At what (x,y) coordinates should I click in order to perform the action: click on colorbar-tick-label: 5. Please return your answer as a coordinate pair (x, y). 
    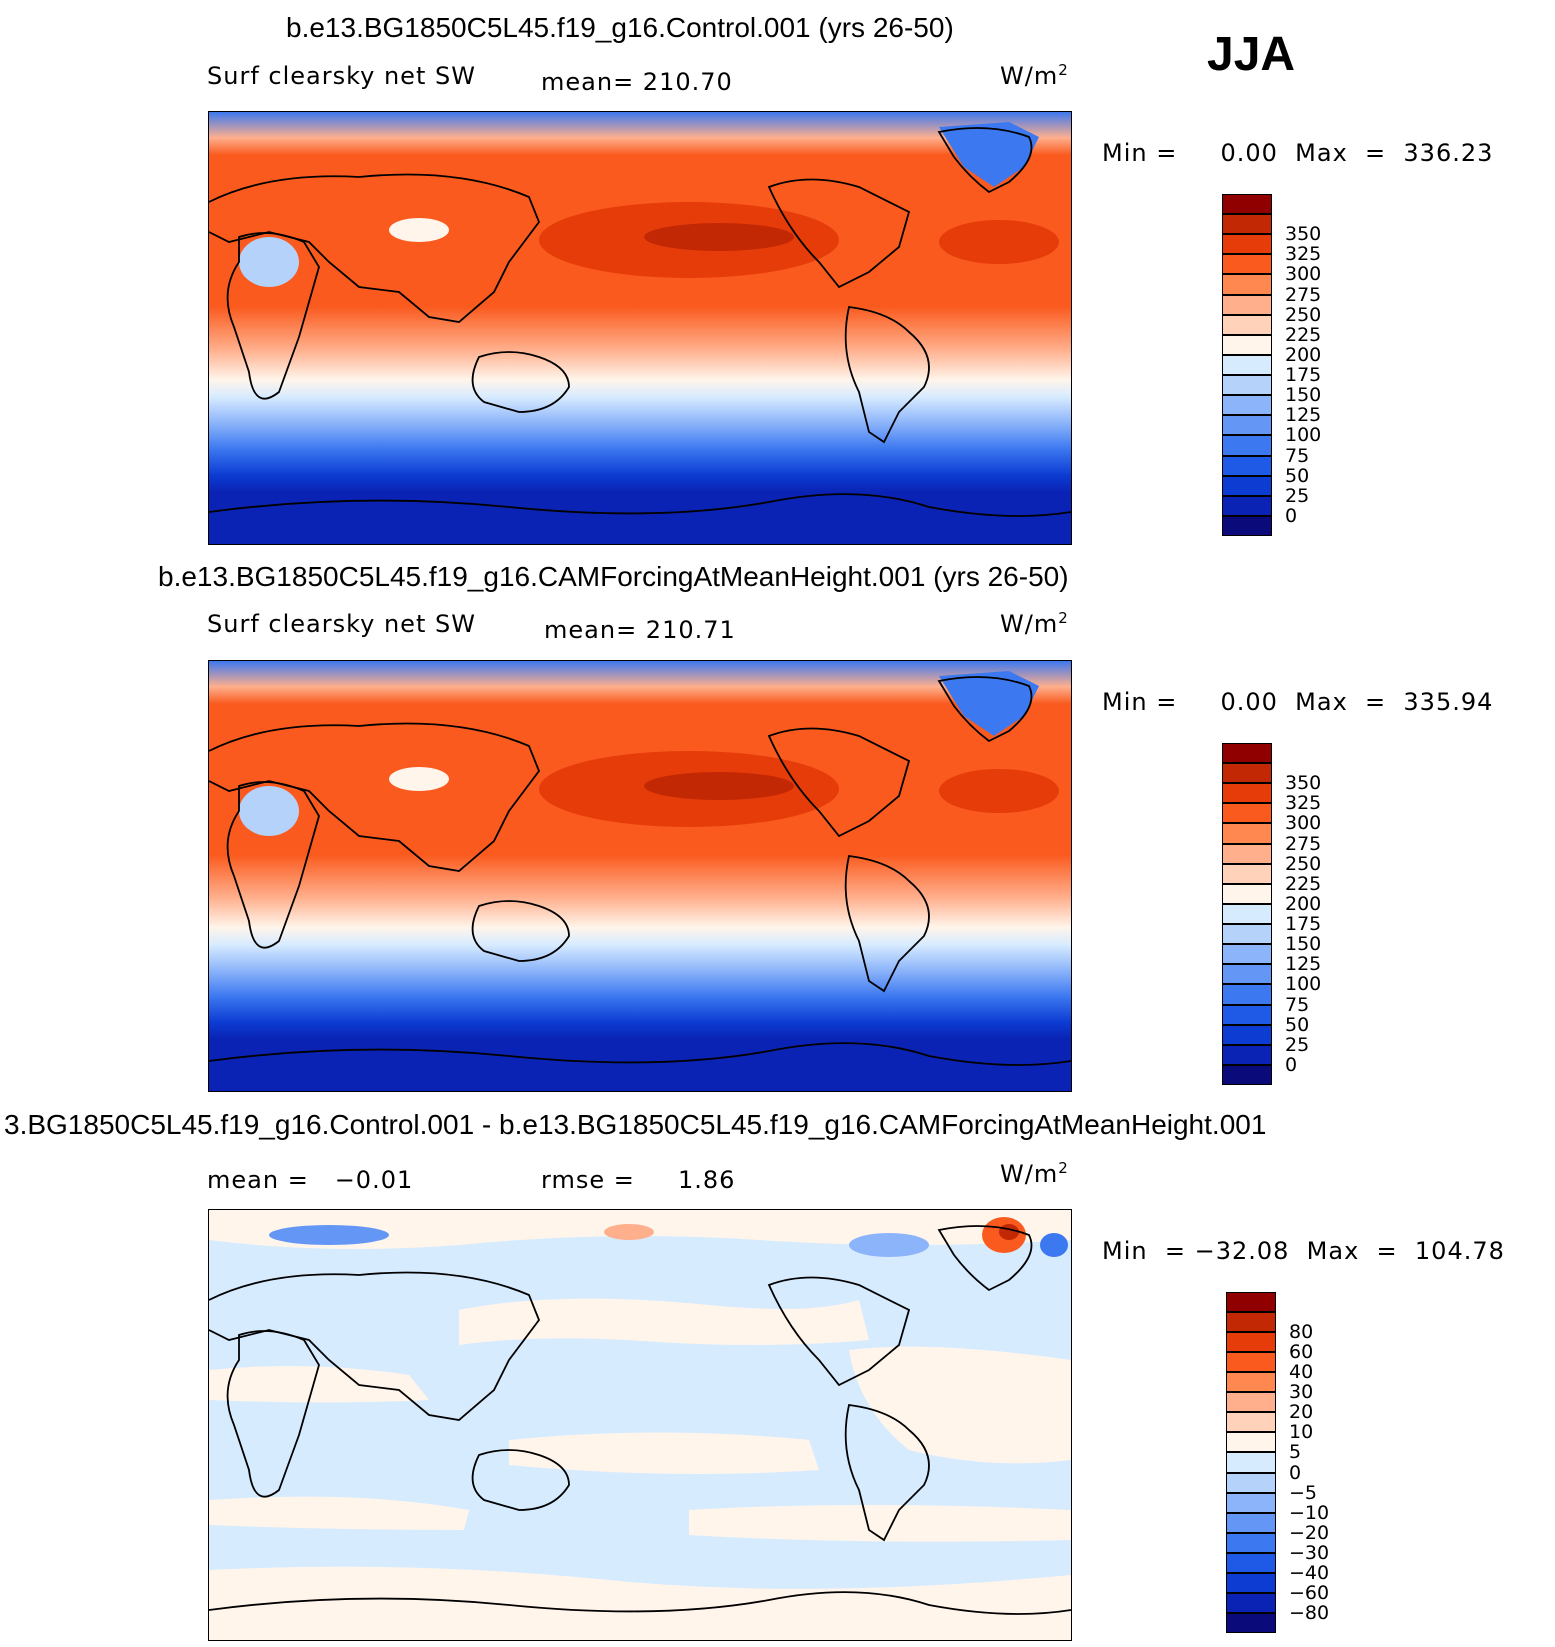
    Looking at the image, I should click on (1295, 1452).